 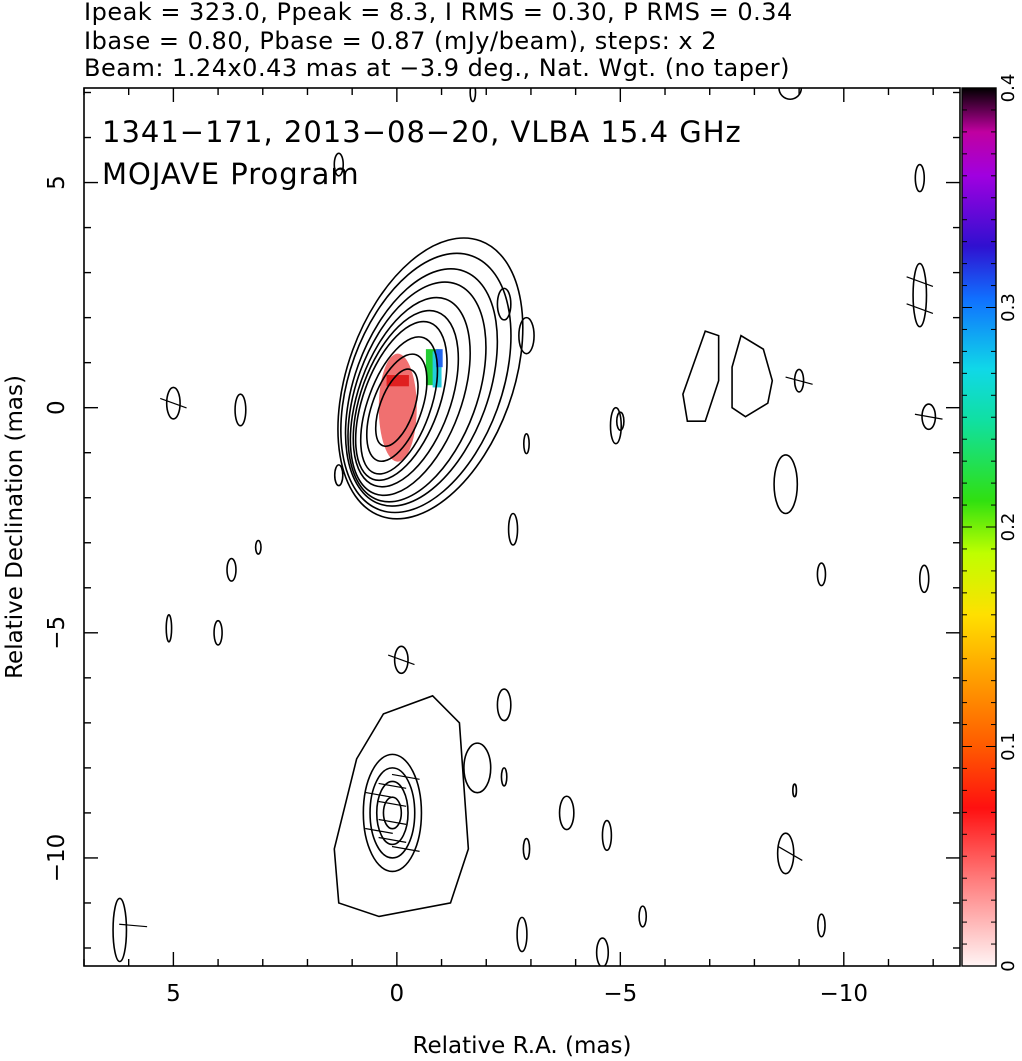 I want to click on lower-component-contour, so click(x=392, y=813).